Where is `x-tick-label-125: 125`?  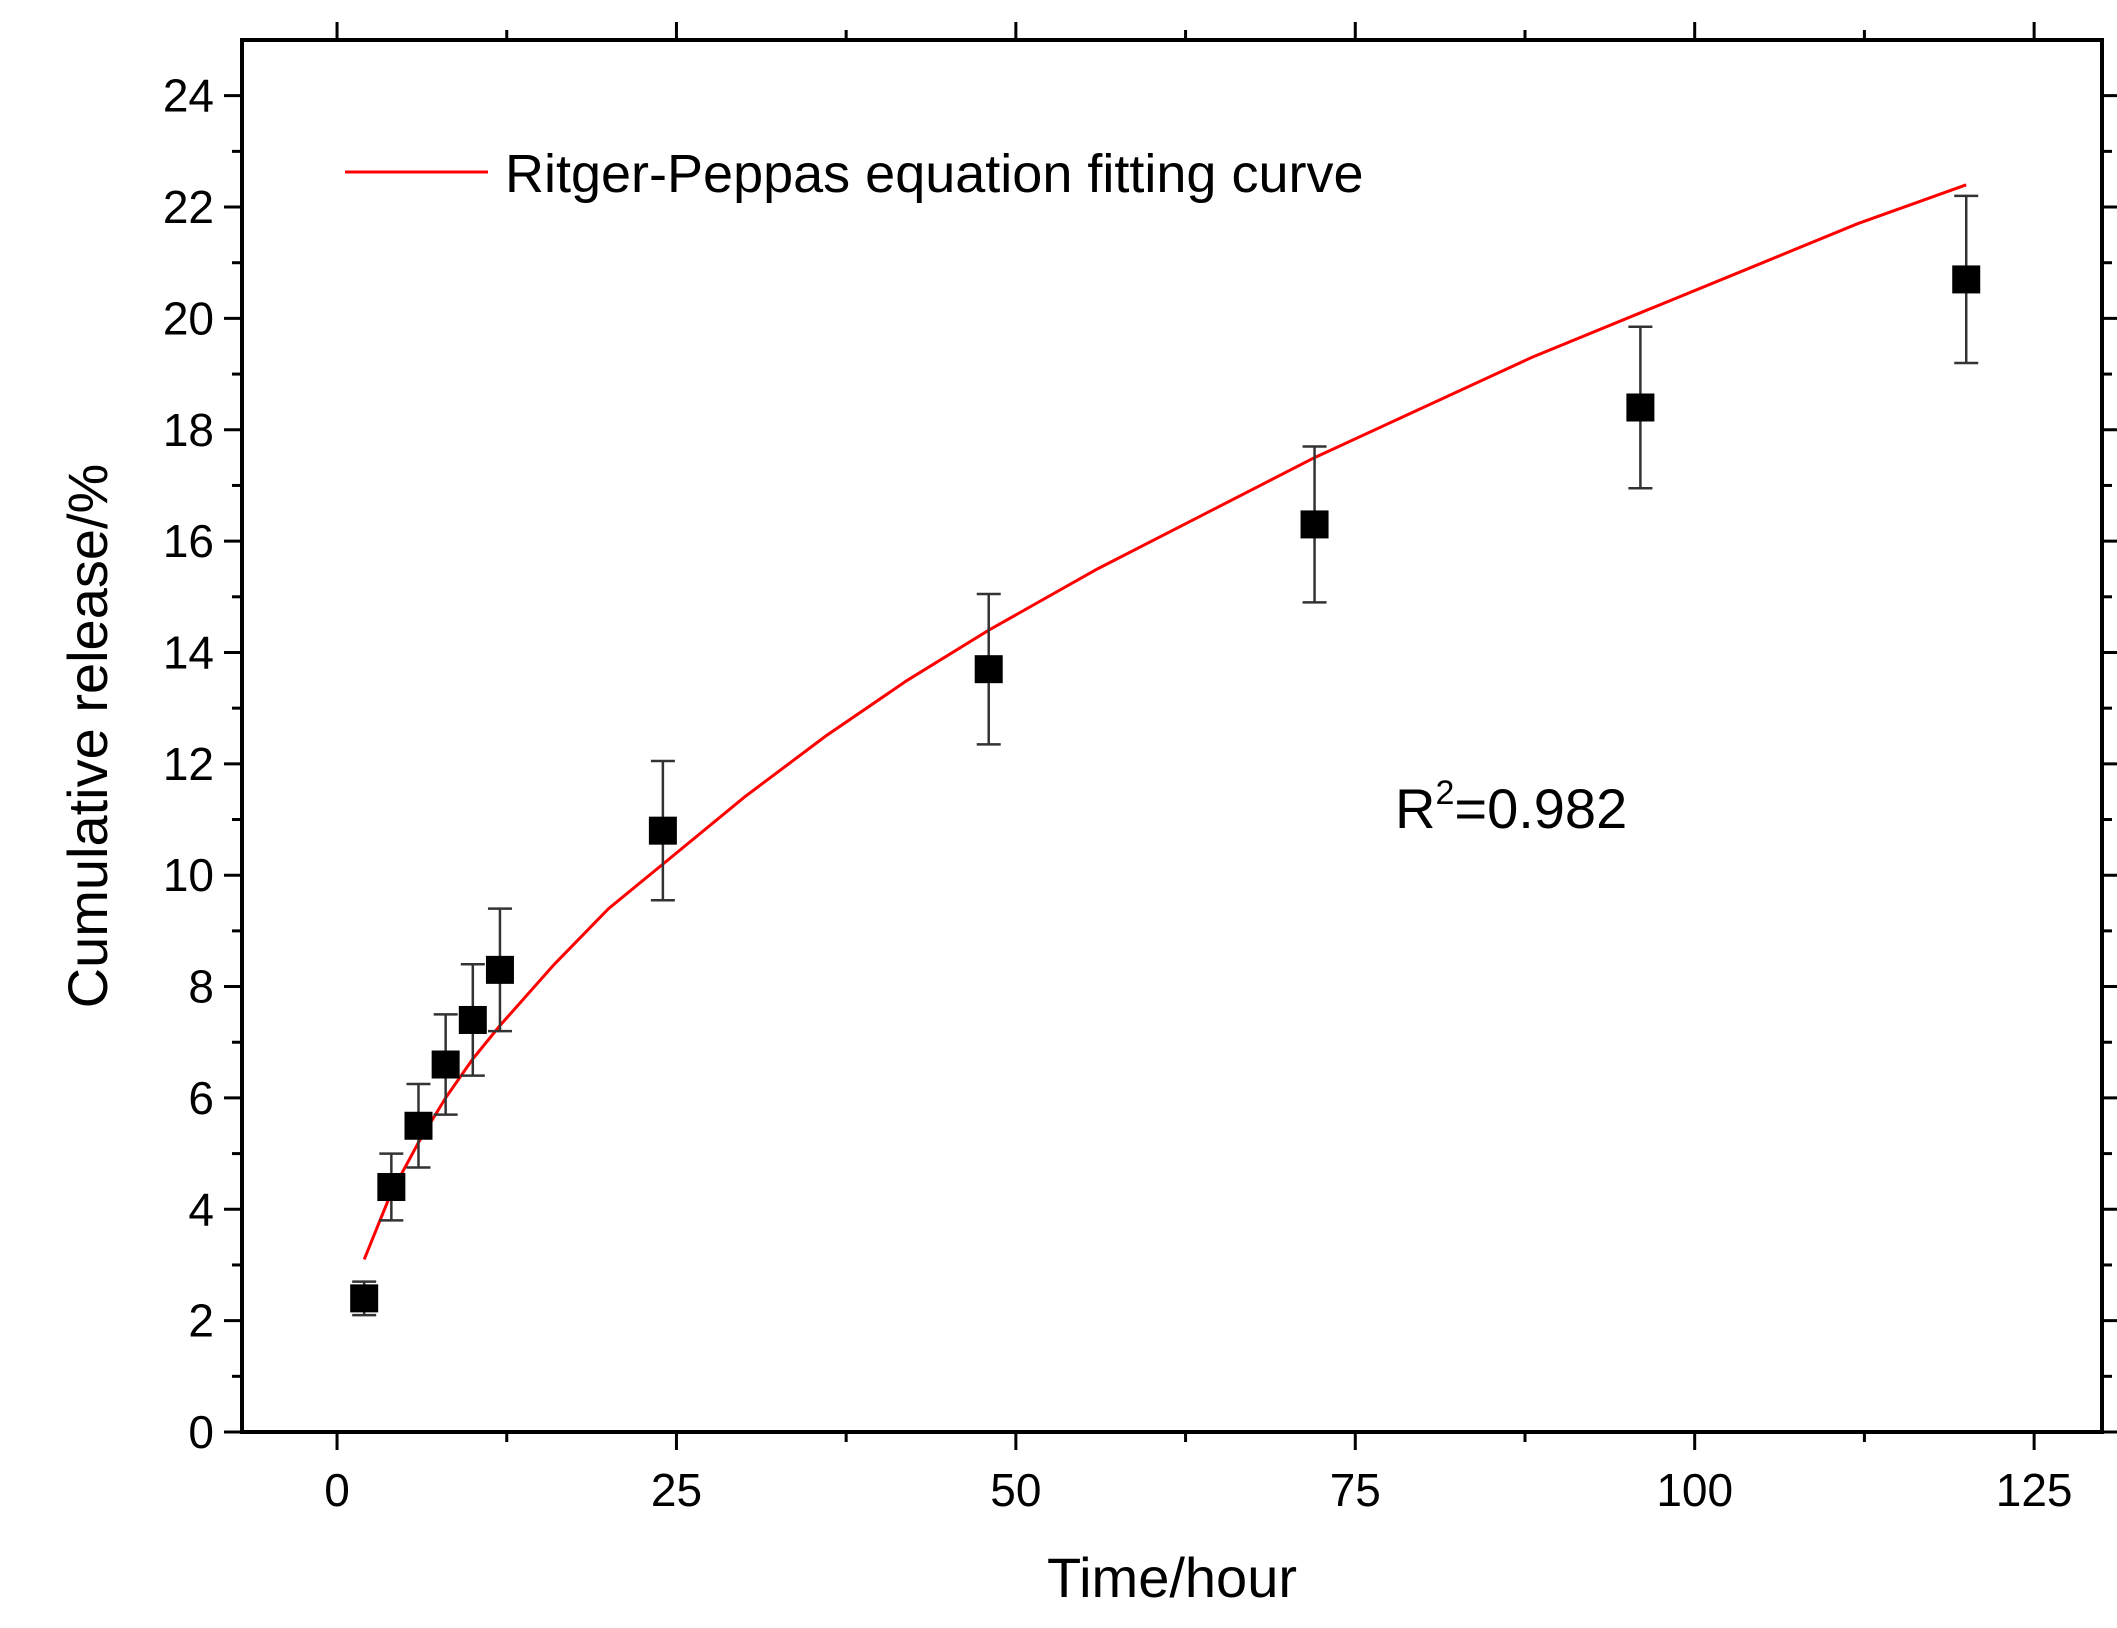 x-tick-label-125: 125 is located at coordinates (2034, 1490).